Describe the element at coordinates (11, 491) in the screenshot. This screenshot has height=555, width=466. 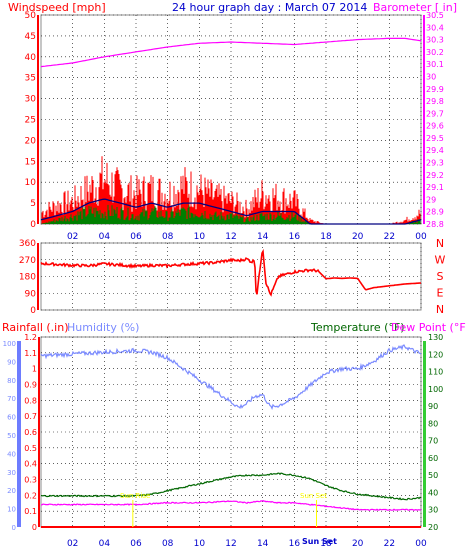
I see `humidity-tick-label: 20` at that location.